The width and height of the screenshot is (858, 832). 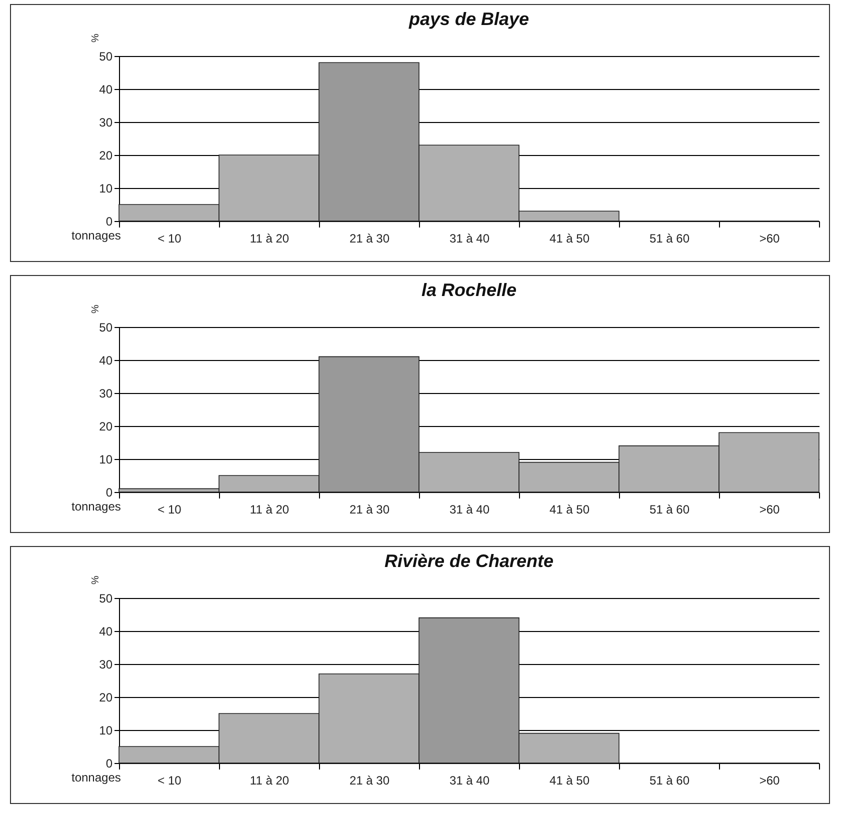 I want to click on chart-title: pays de Blaye, so click(x=469, y=19).